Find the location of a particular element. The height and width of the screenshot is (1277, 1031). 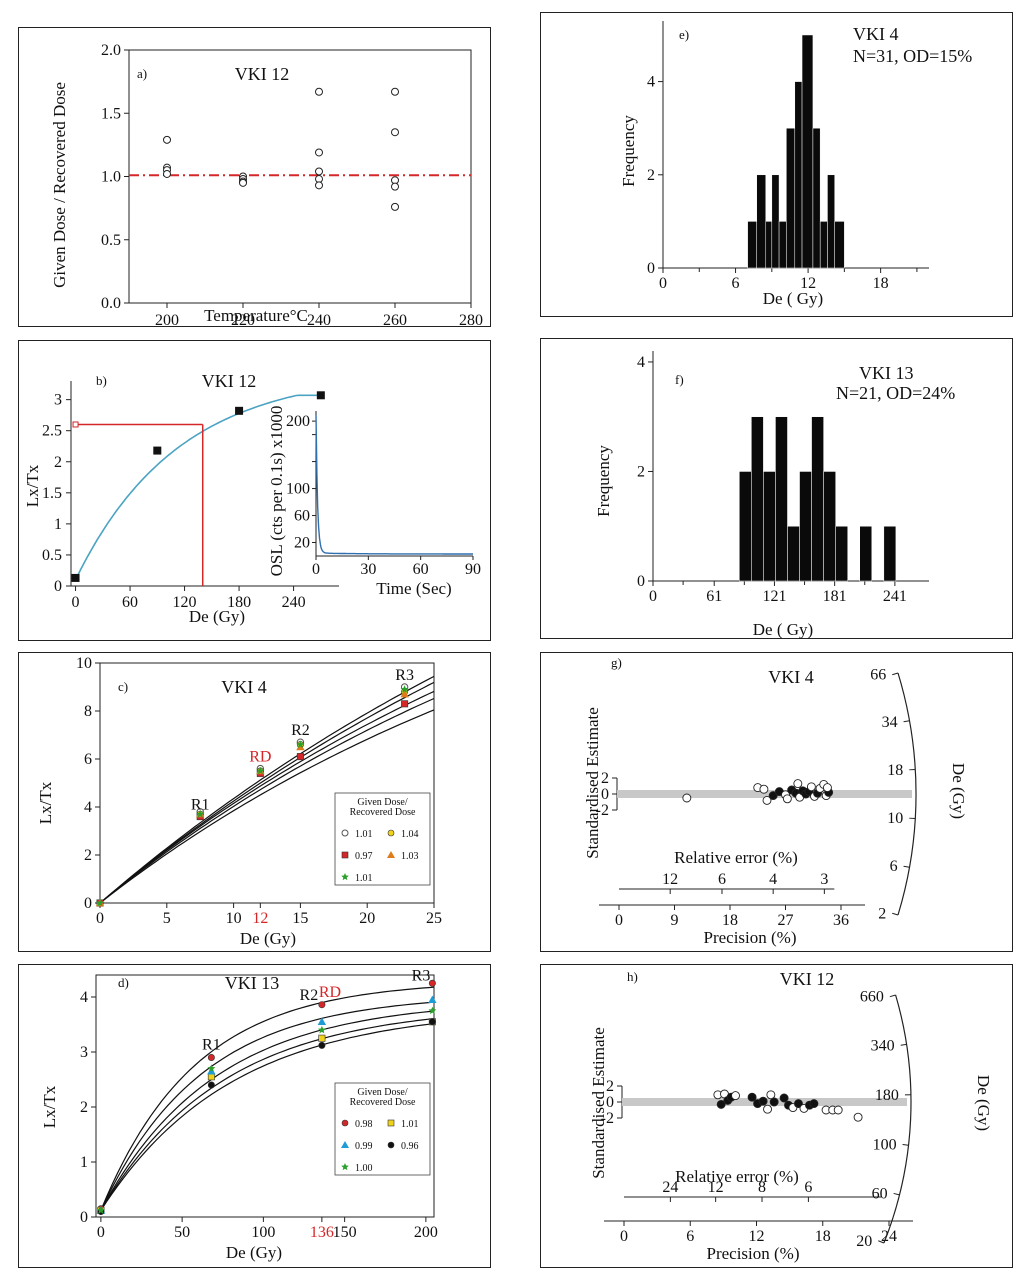

chart-b-title: VKI 12 is located at coordinates (229, 381).